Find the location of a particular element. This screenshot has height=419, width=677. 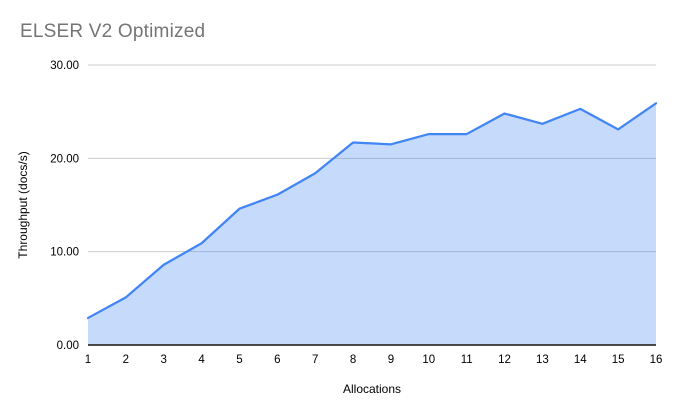

x-tick-label-9: 9 is located at coordinates (391, 360).